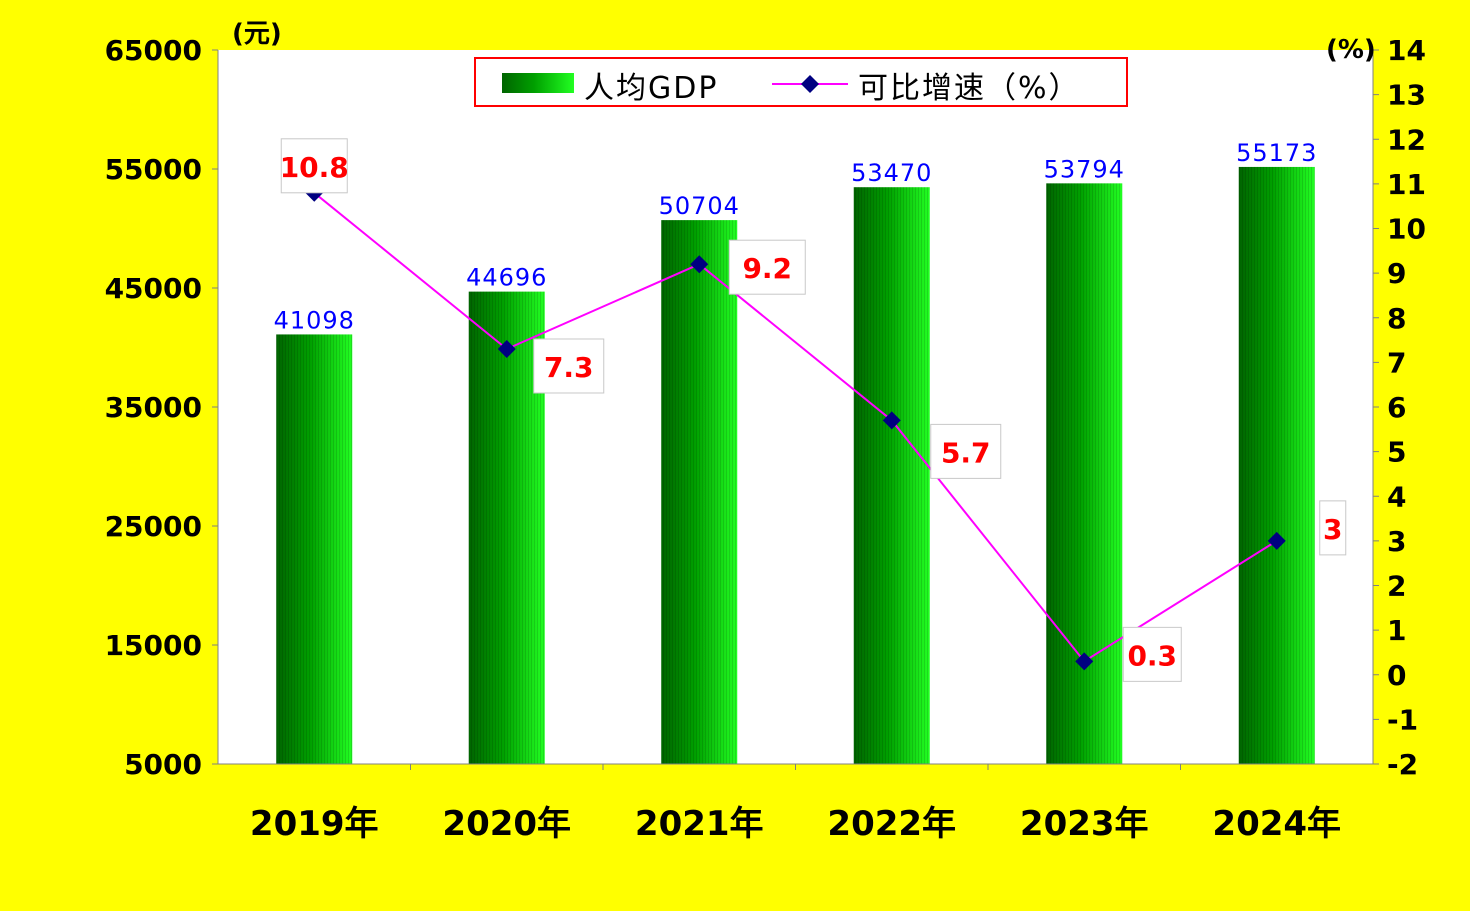 The width and height of the screenshot is (1470, 911). I want to click on growth-value-label: 7.3, so click(569, 367).